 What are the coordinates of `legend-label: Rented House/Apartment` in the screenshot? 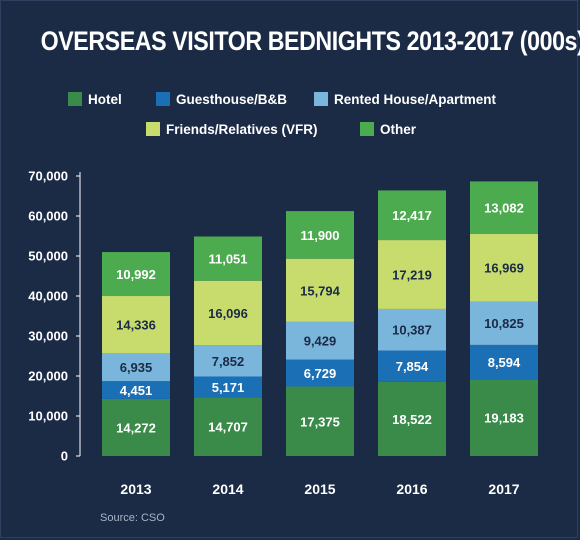 It's located at (415, 99).